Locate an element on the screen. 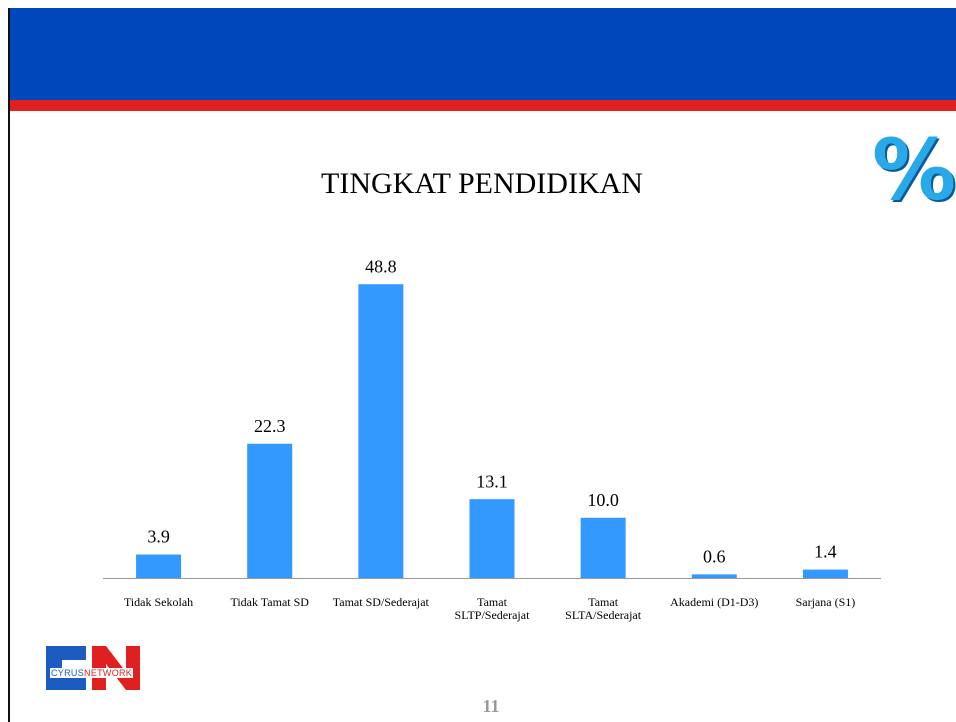 Image resolution: width=956 pixels, height=722 pixels. value-label: 1.4 is located at coordinates (825, 552).